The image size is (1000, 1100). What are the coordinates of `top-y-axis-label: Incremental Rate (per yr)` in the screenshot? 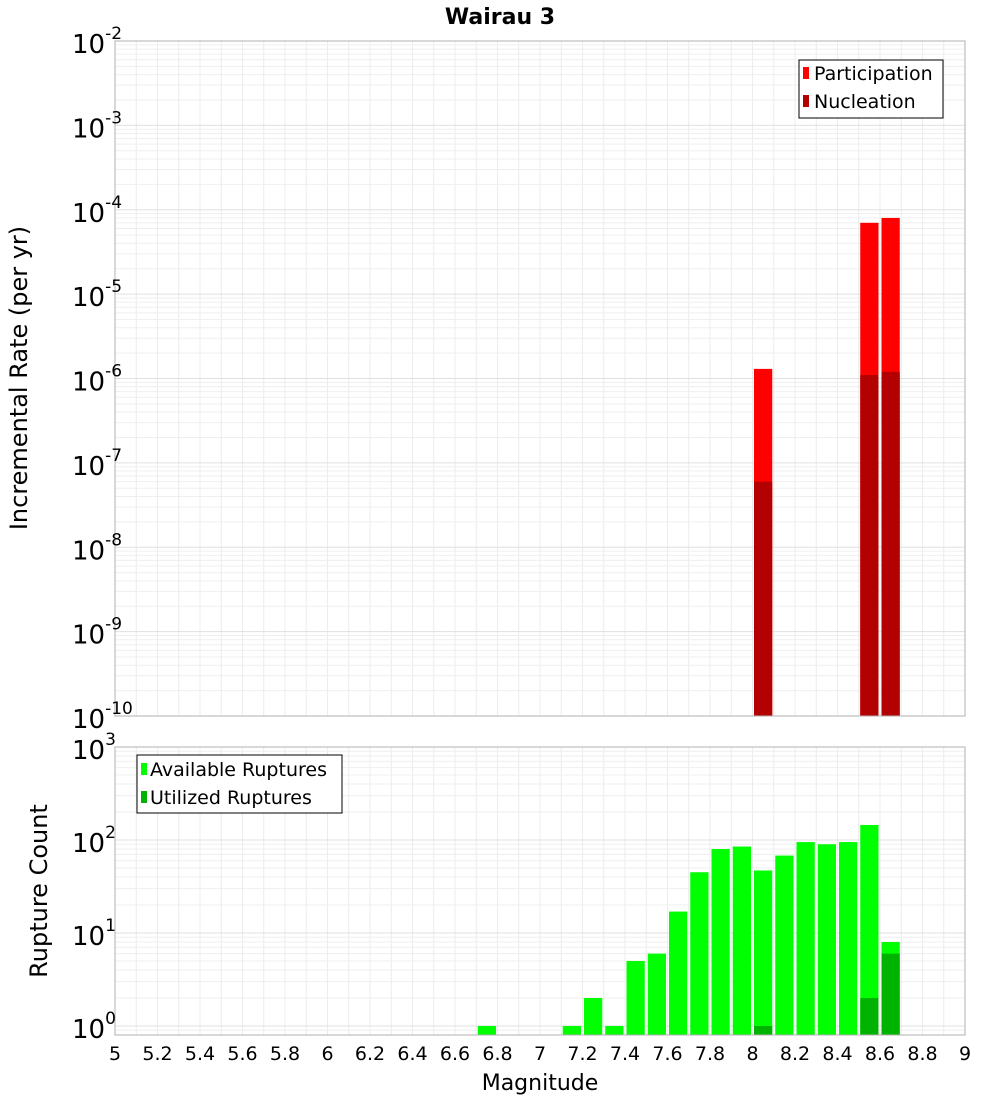 It's located at (19, 378).